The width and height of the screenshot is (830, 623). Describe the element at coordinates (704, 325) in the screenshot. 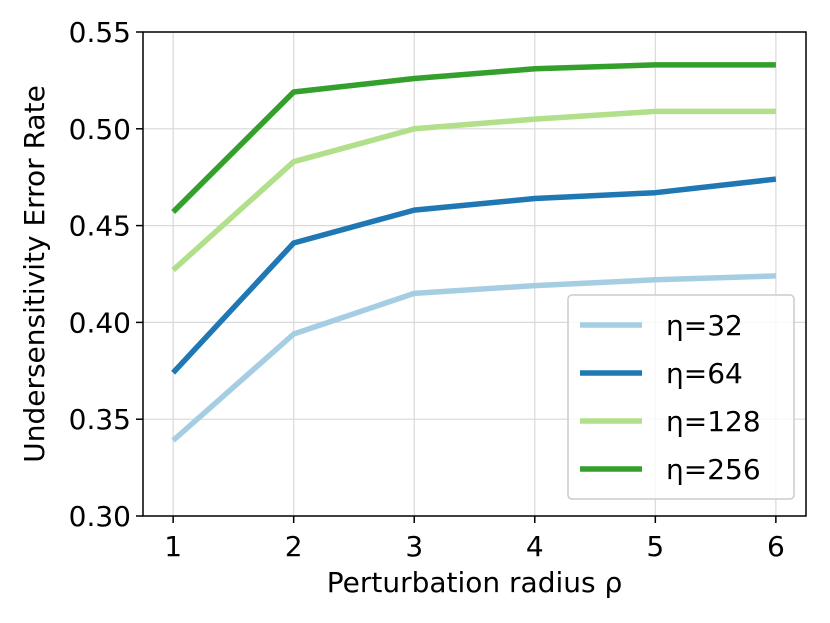

I see `legend-label: η=32` at that location.